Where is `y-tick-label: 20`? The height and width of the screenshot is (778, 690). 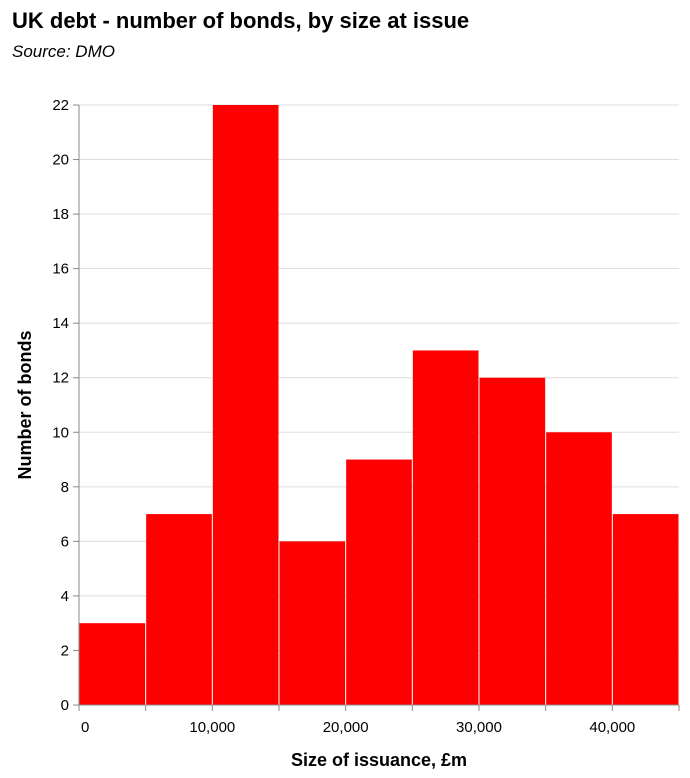 y-tick-label: 20 is located at coordinates (60, 160).